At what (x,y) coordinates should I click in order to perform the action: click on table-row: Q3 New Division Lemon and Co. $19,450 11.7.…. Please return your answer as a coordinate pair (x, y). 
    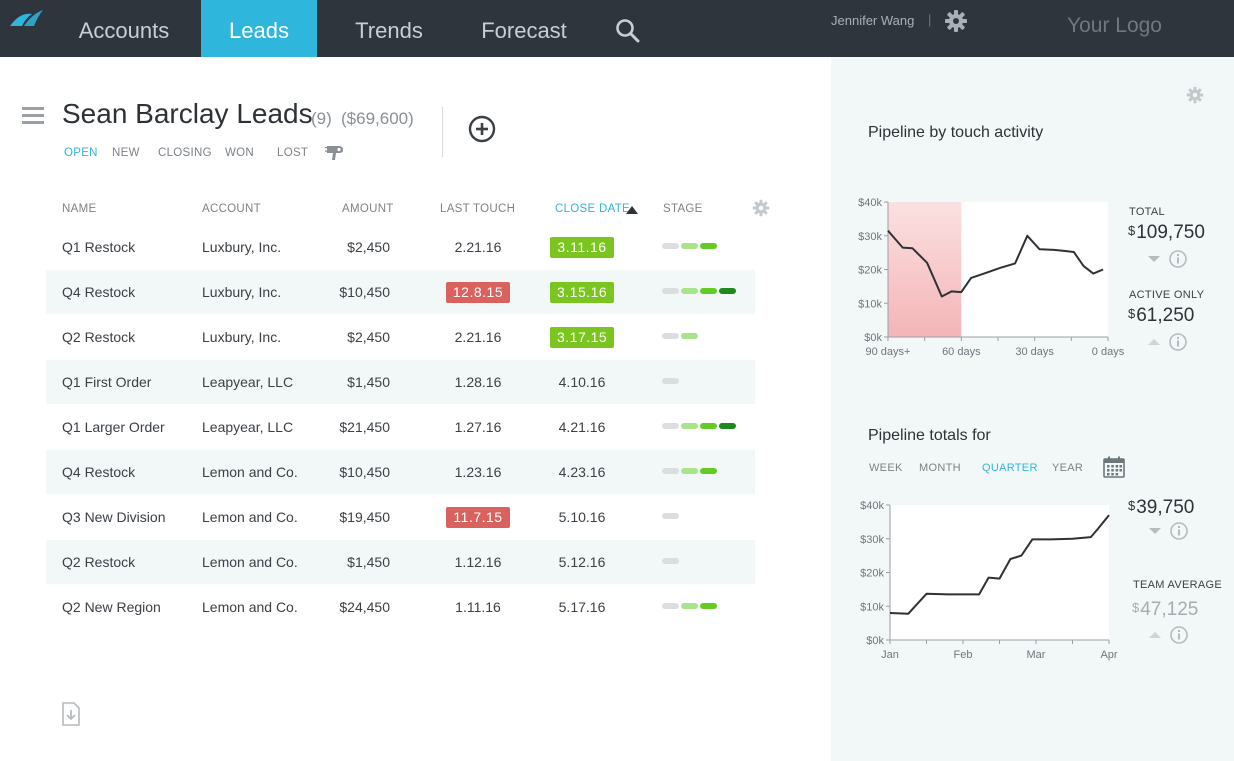
    Looking at the image, I should click on (400, 517).